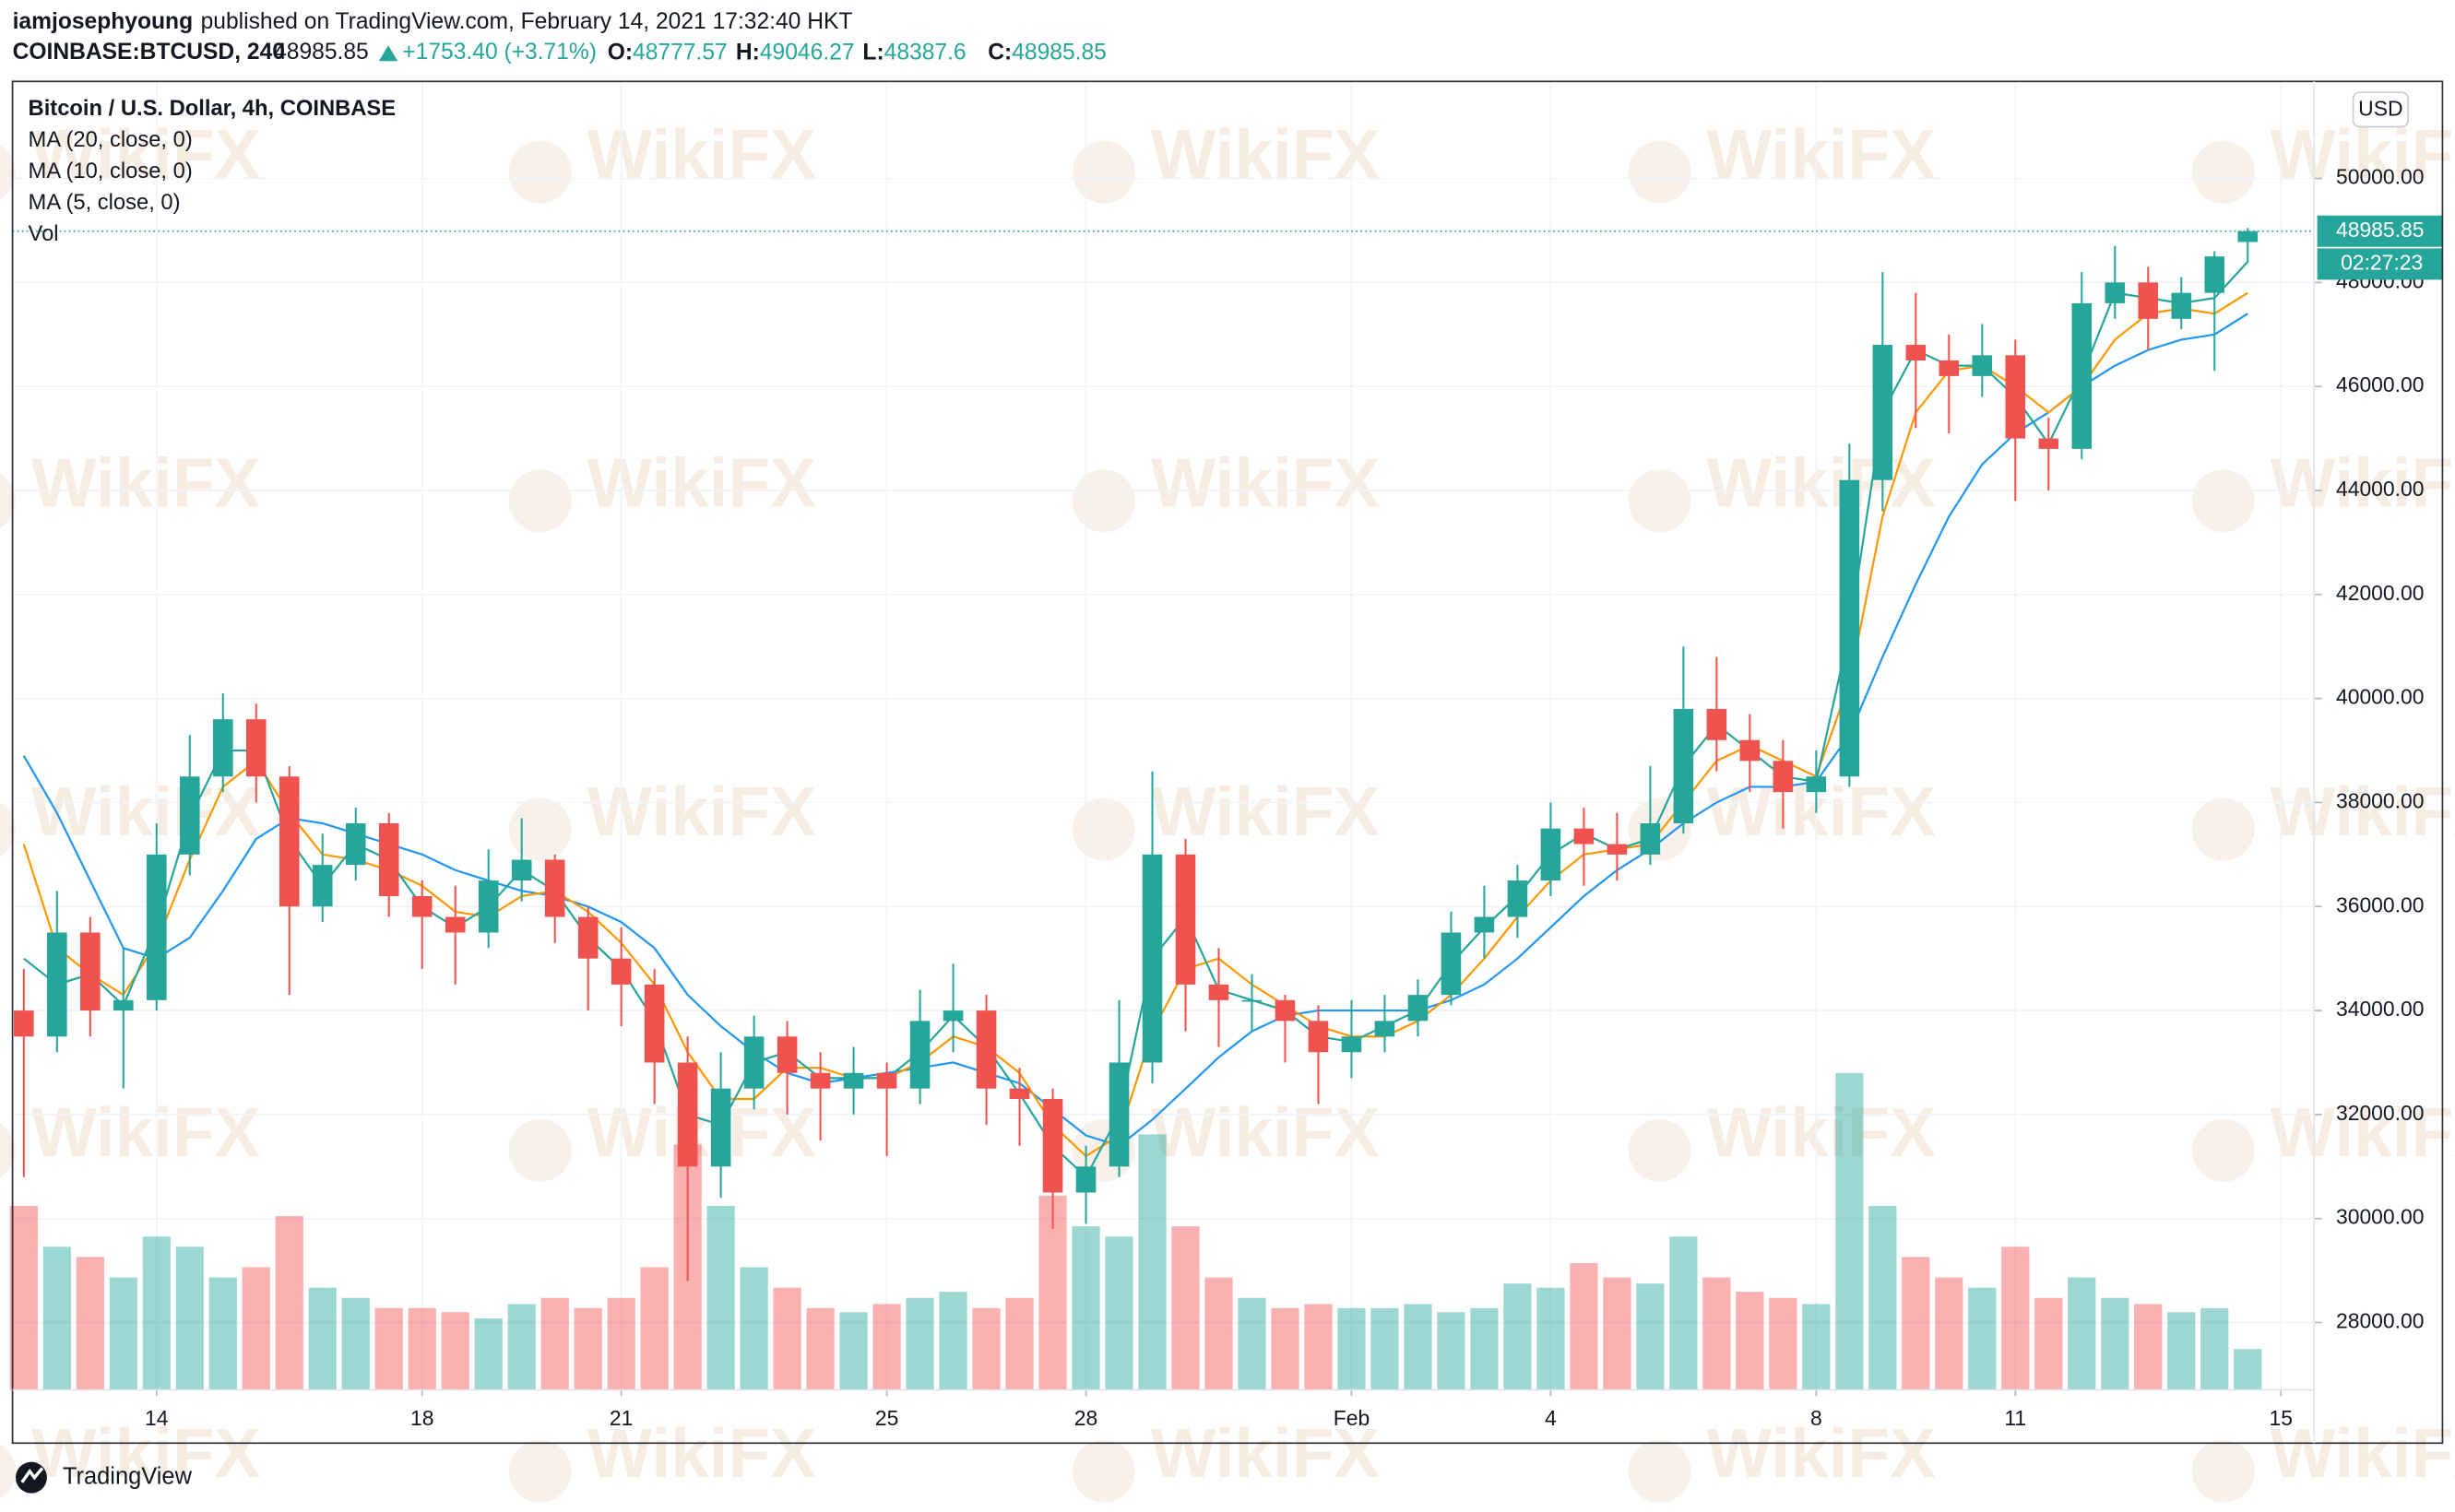 This screenshot has width=2455, height=1512. Describe the element at coordinates (213, 109) in the screenshot. I see `chart-title: Bitcoin / U.S. Dollar, 4h, COINBASE` at that location.